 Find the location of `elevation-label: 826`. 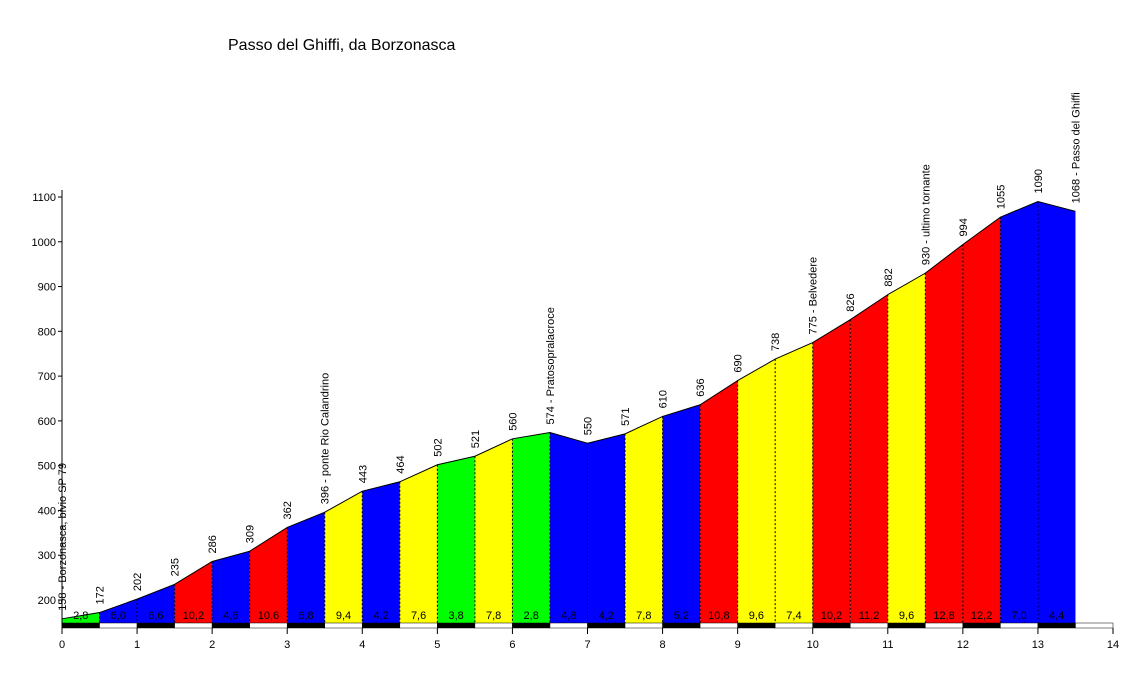

elevation-label: 826 is located at coordinates (851, 302).